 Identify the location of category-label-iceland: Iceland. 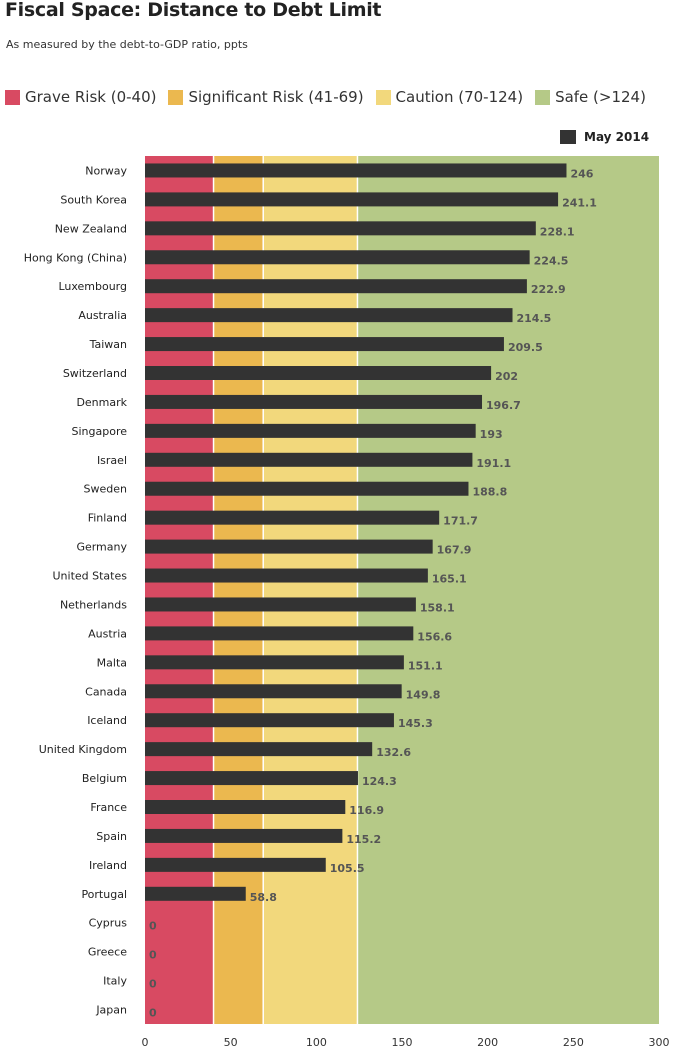
(107, 720).